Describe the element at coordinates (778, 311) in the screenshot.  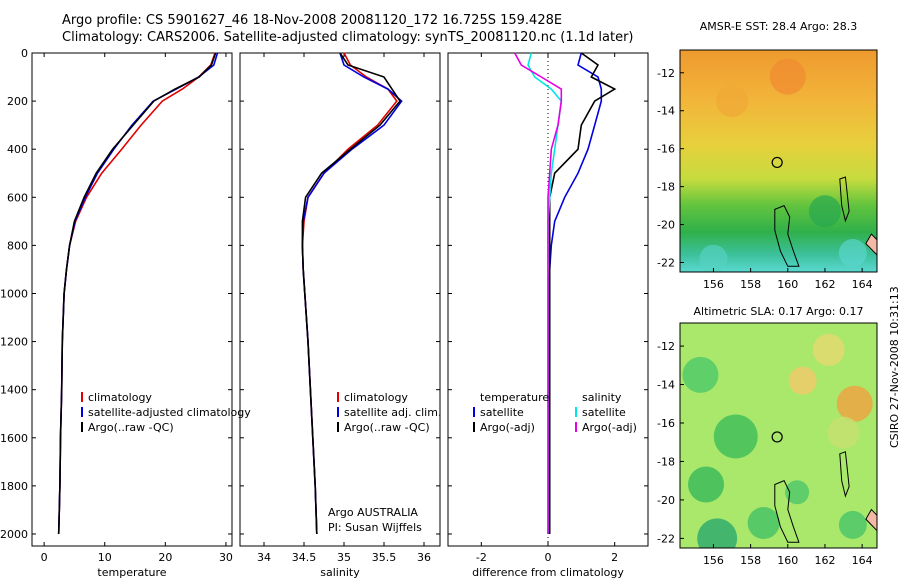
I see `map-title: Altimetric SLA: 0.17 Argo: 0.17` at that location.